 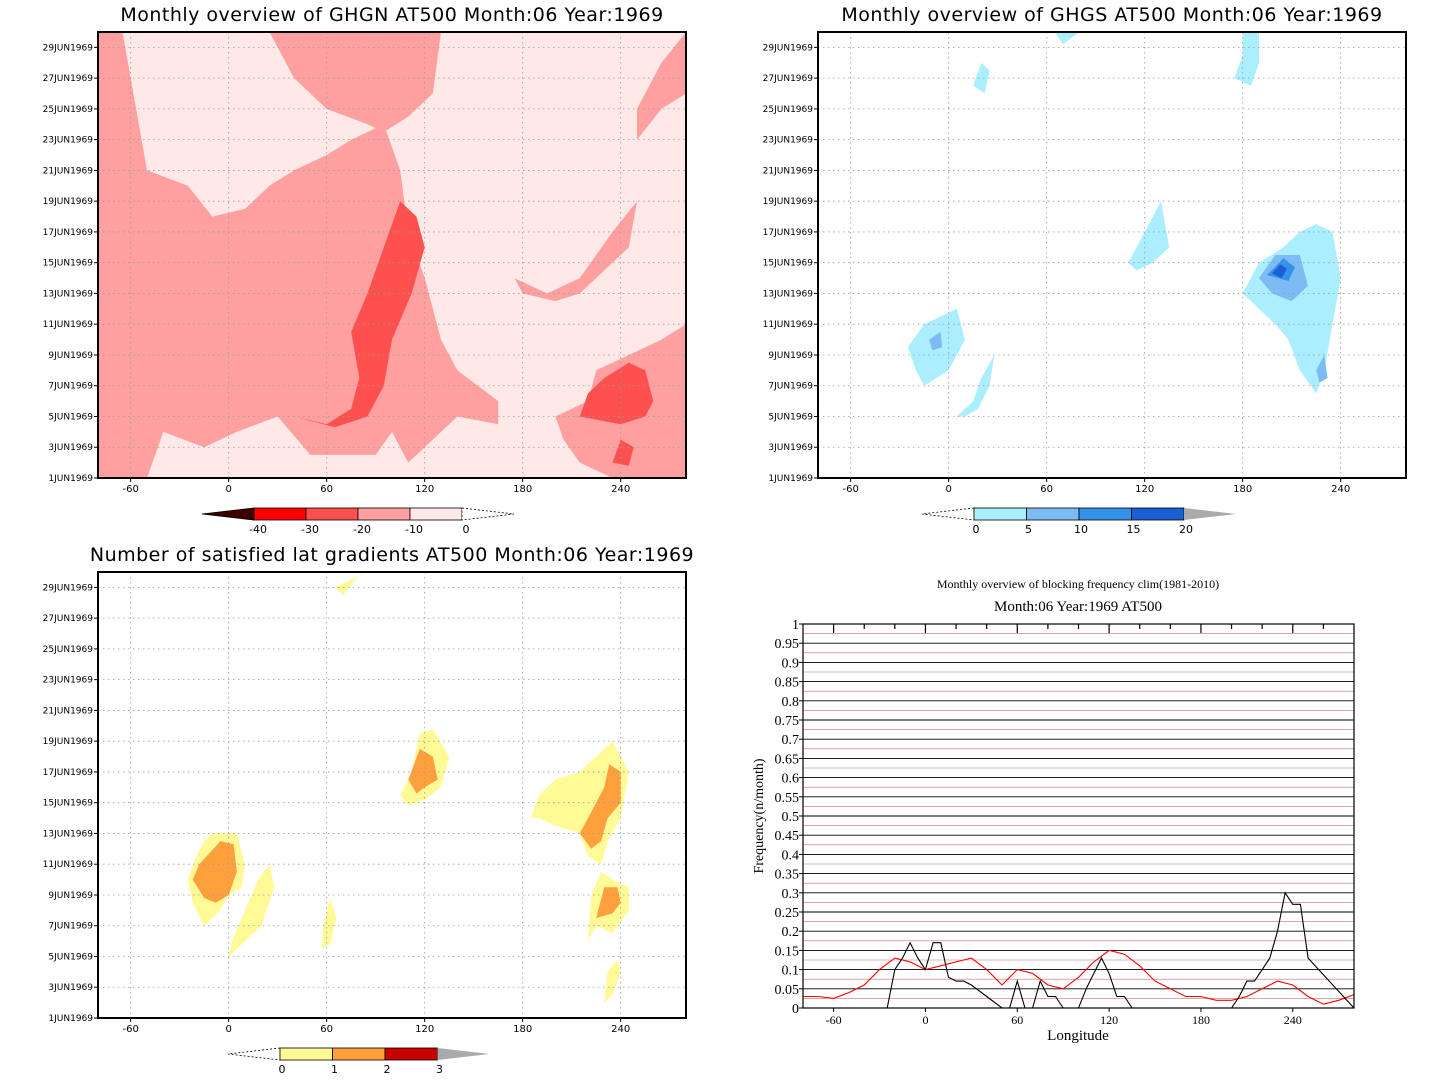 What do you see at coordinates (362, 529) in the screenshot?
I see `ghgn-colorbar-label: -20` at bounding box center [362, 529].